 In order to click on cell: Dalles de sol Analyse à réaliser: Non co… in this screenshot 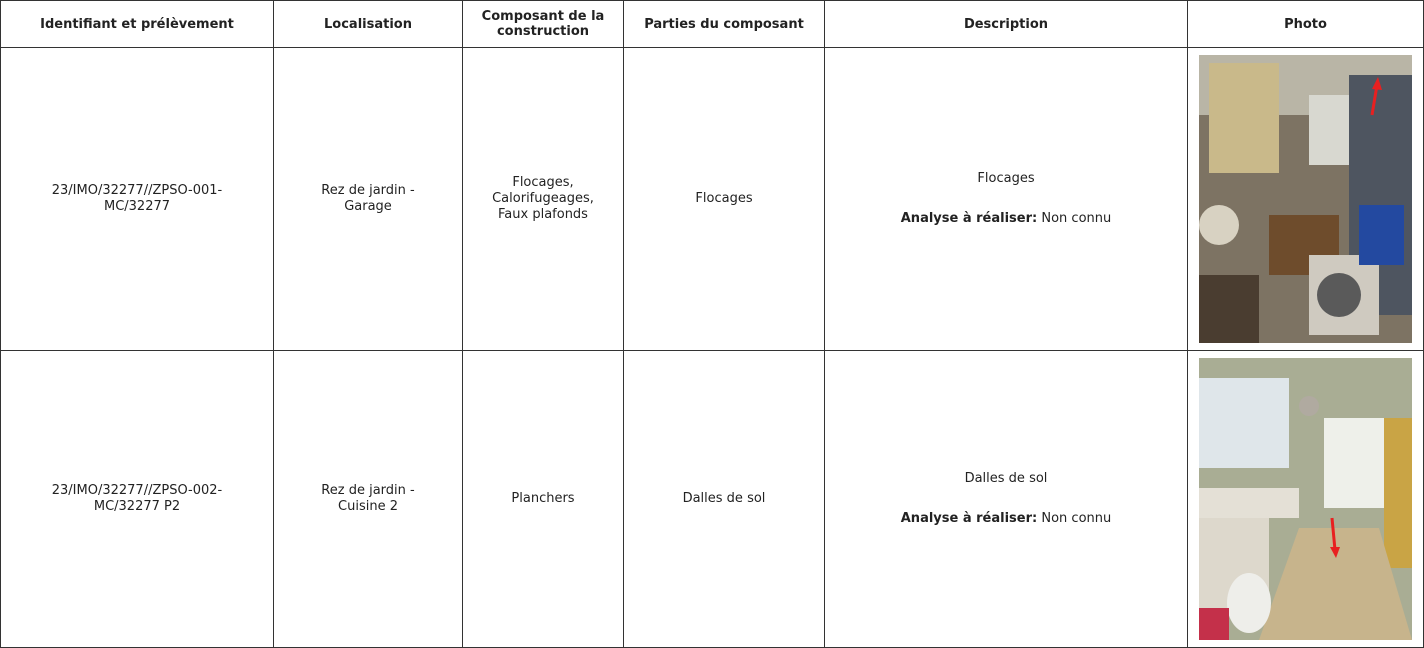, I will do `click(1006, 499)`.